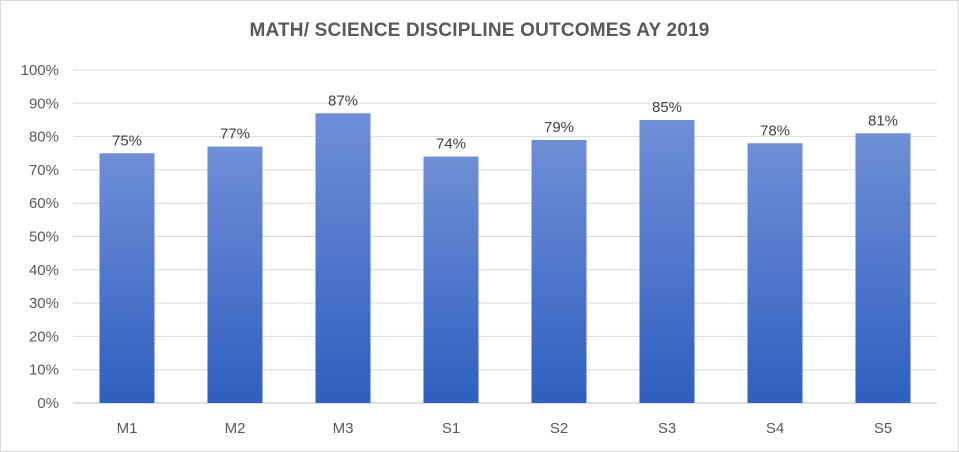 This screenshot has height=452, width=959. I want to click on x-tick-label: S3, so click(667, 428).